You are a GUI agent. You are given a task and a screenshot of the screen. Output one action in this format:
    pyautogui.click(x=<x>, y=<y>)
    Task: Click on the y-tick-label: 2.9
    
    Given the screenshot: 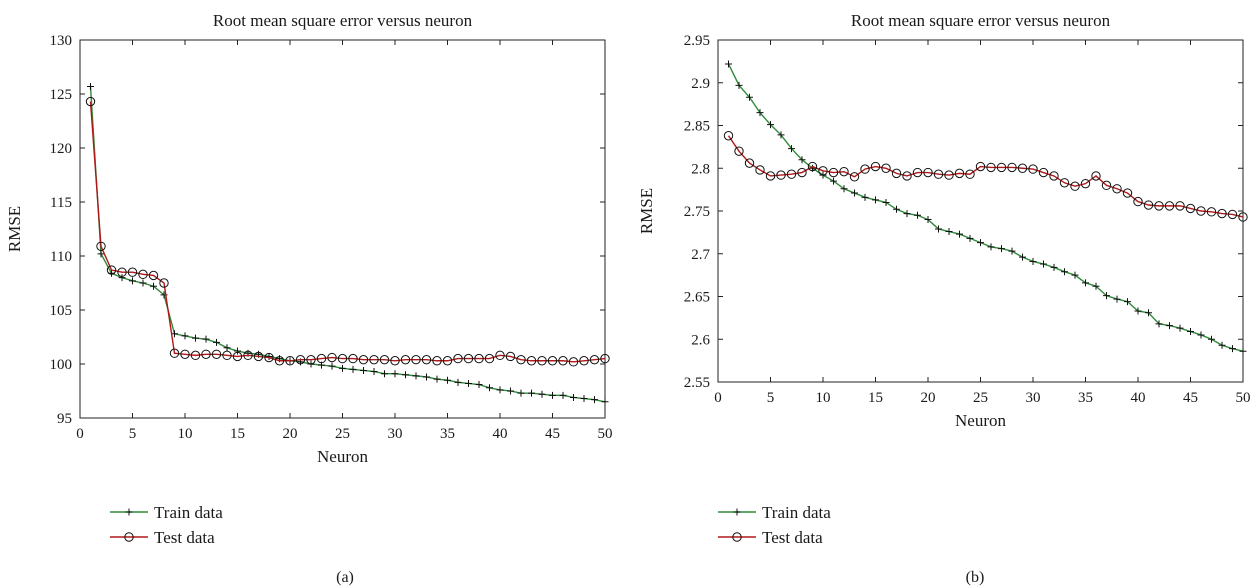 What is the action you would take?
    pyautogui.click(x=700, y=84)
    